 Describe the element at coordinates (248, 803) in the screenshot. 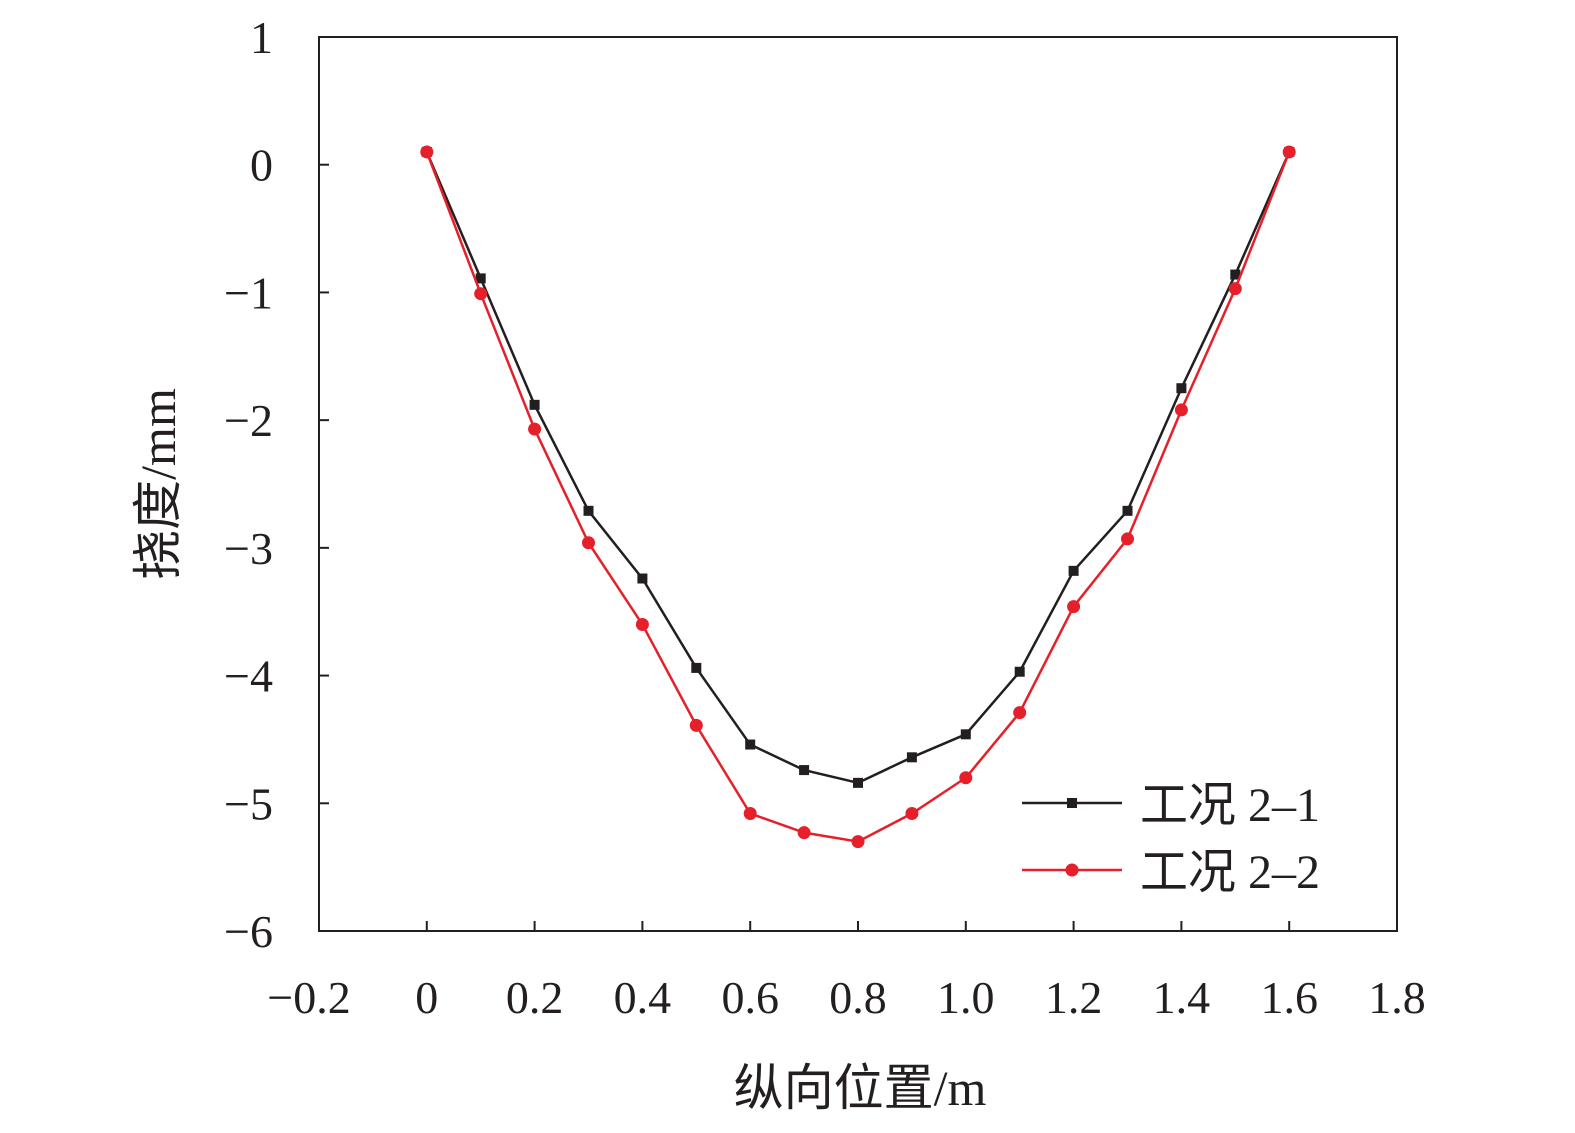

I see `y-tick-label: −5` at that location.